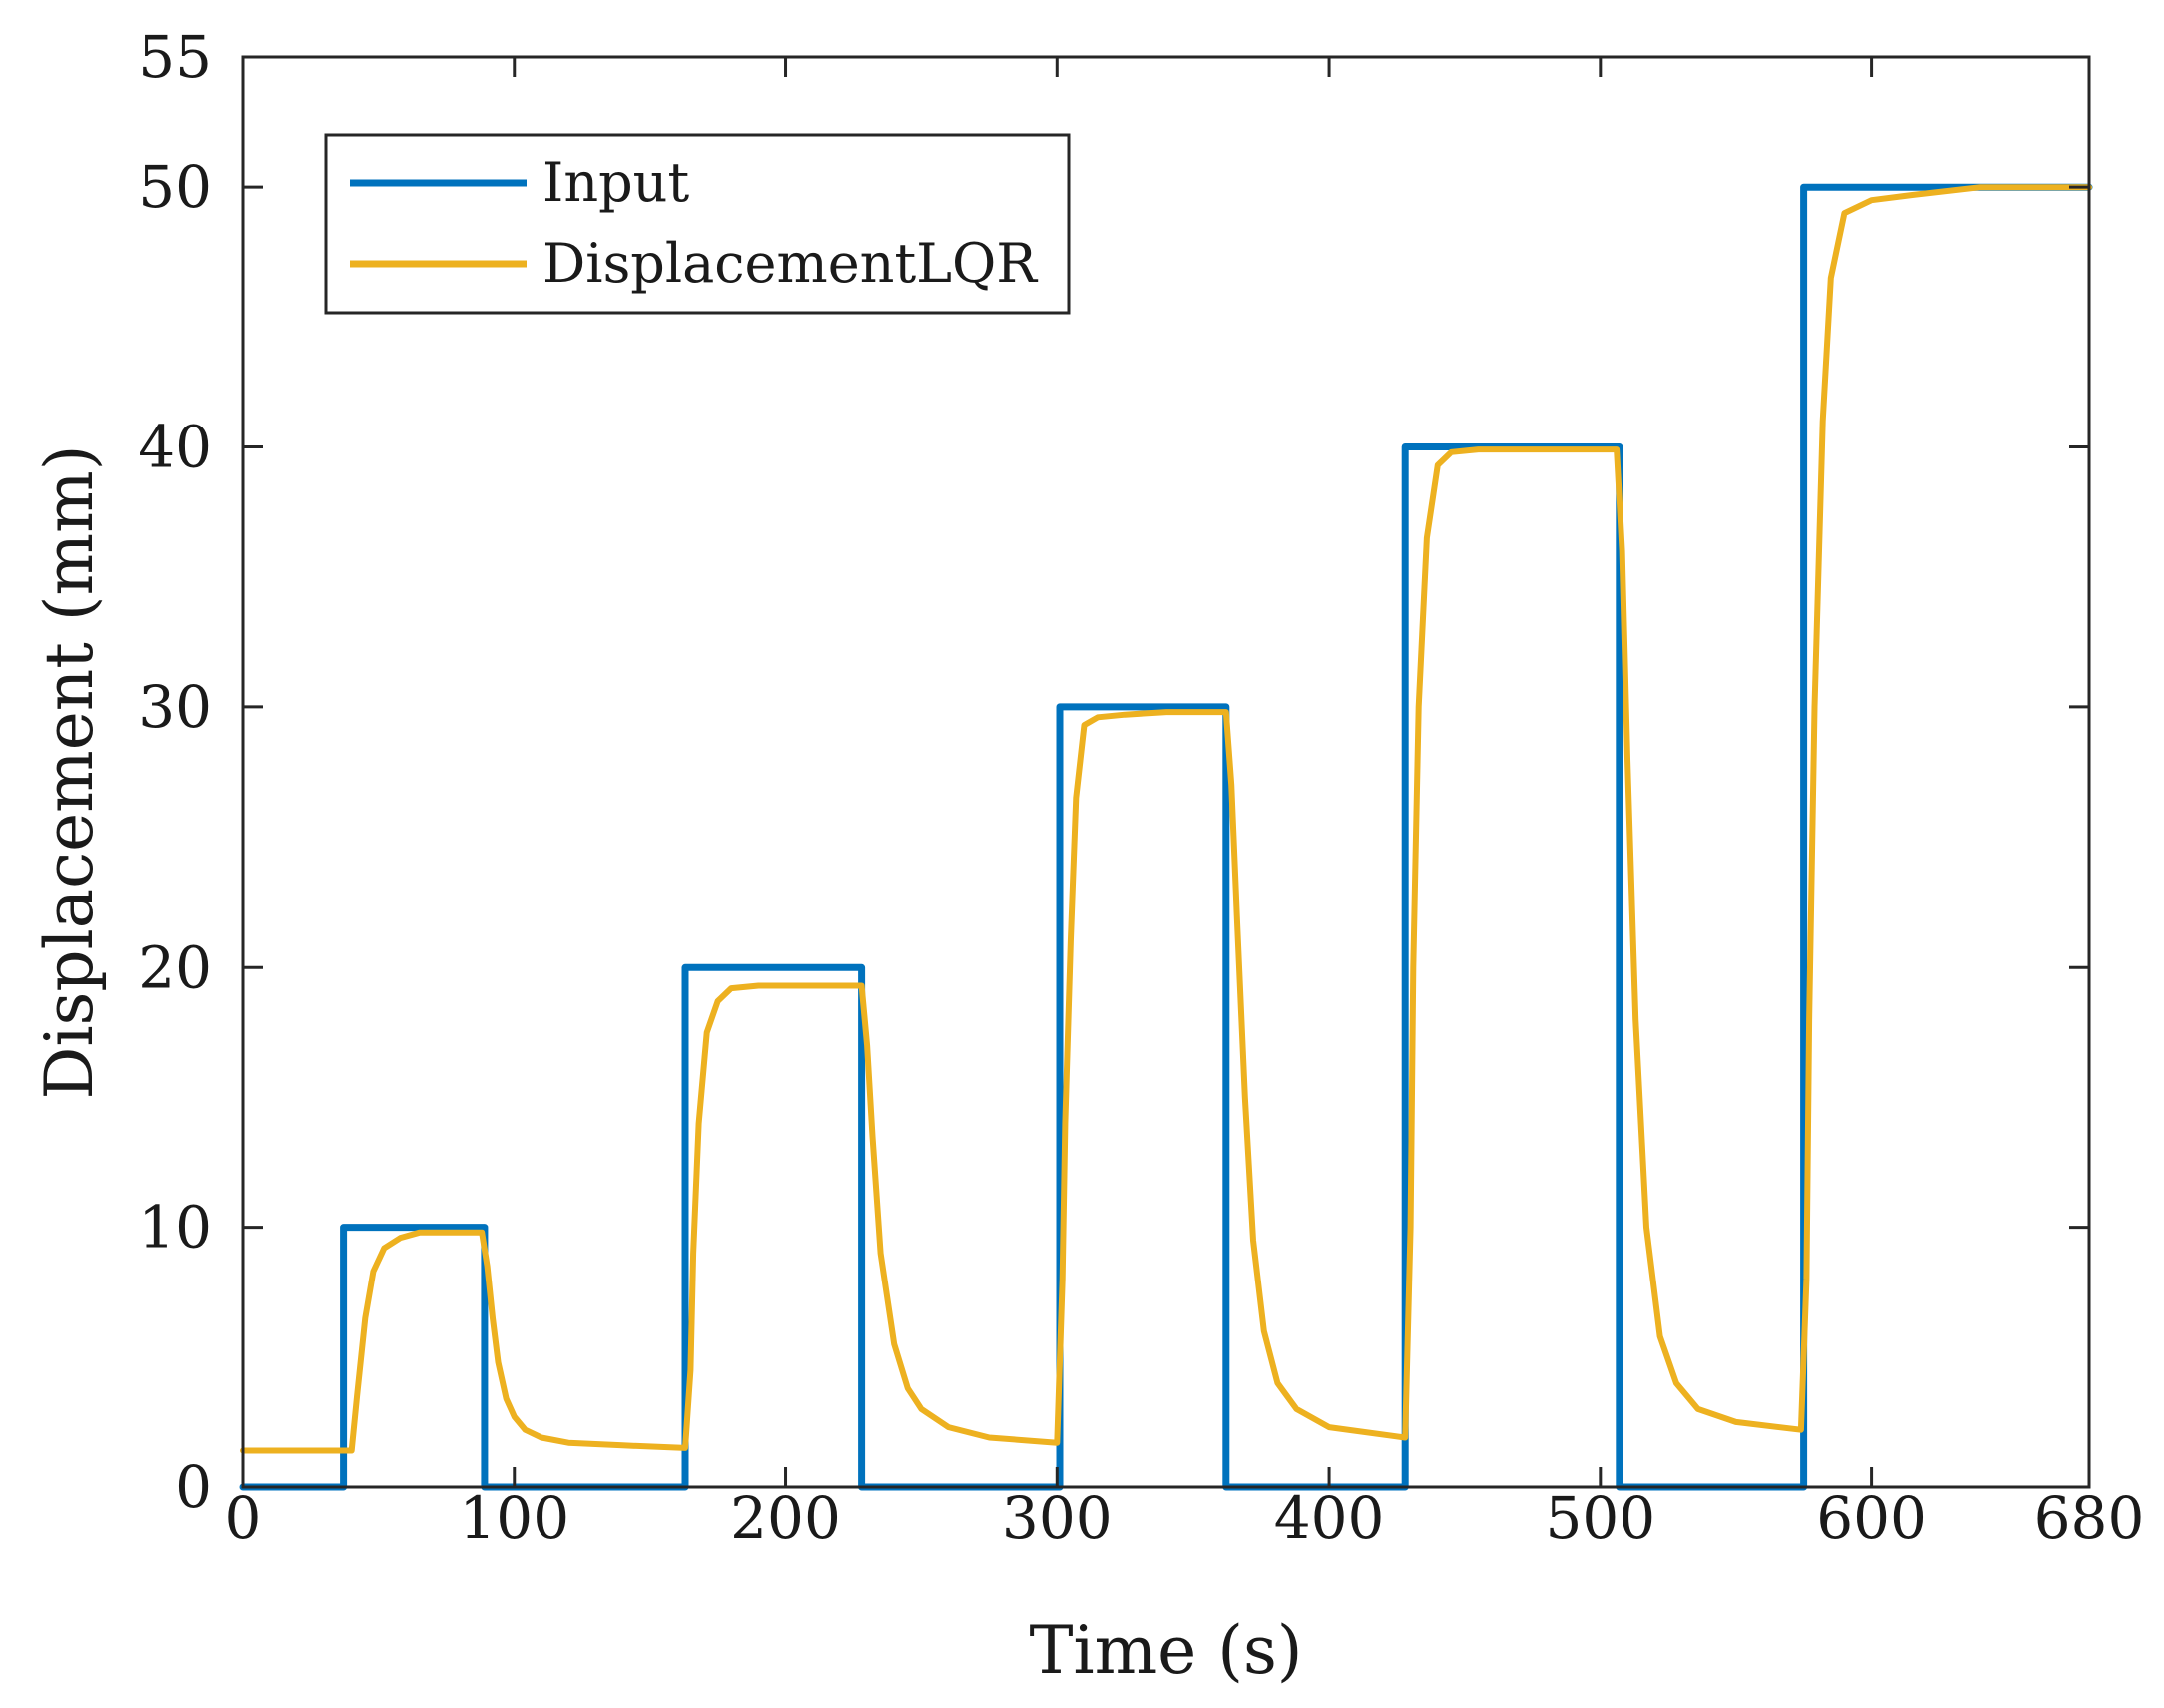  I want to click on x-tick-label: 600, so click(1871, 1518).